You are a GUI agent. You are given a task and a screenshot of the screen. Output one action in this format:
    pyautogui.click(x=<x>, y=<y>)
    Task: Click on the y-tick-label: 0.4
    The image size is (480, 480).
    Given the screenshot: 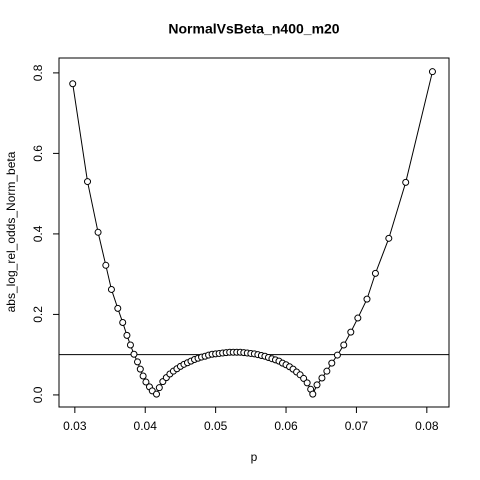 What is the action you would take?
    pyautogui.click(x=38, y=233)
    